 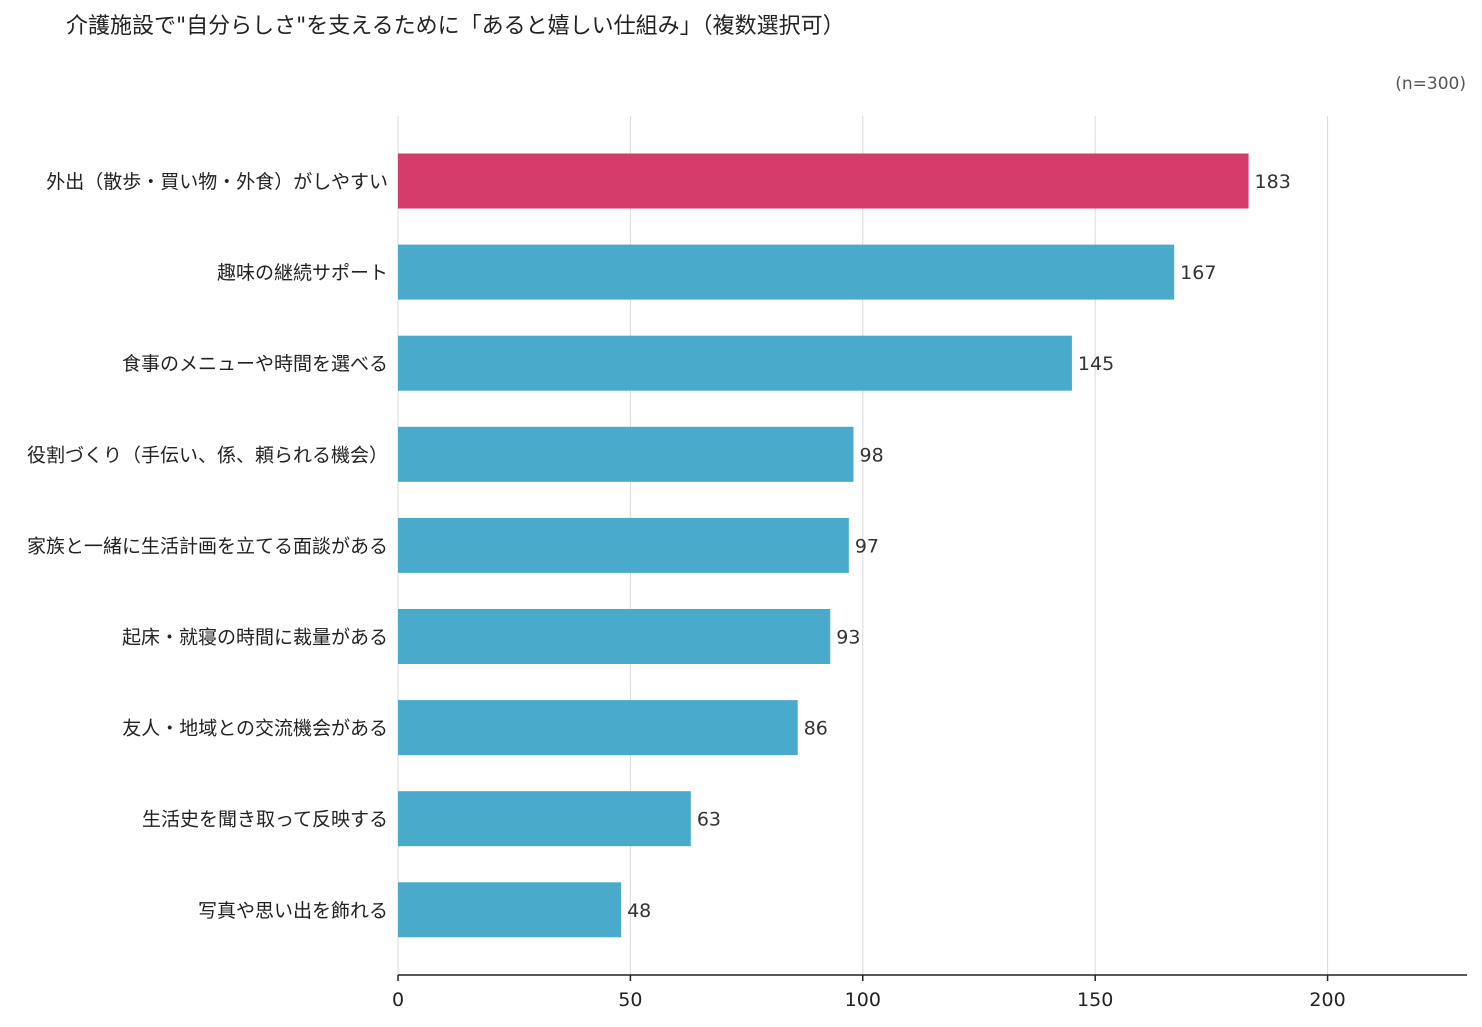 I want to click on value-label-3: 98, so click(x=871, y=455).